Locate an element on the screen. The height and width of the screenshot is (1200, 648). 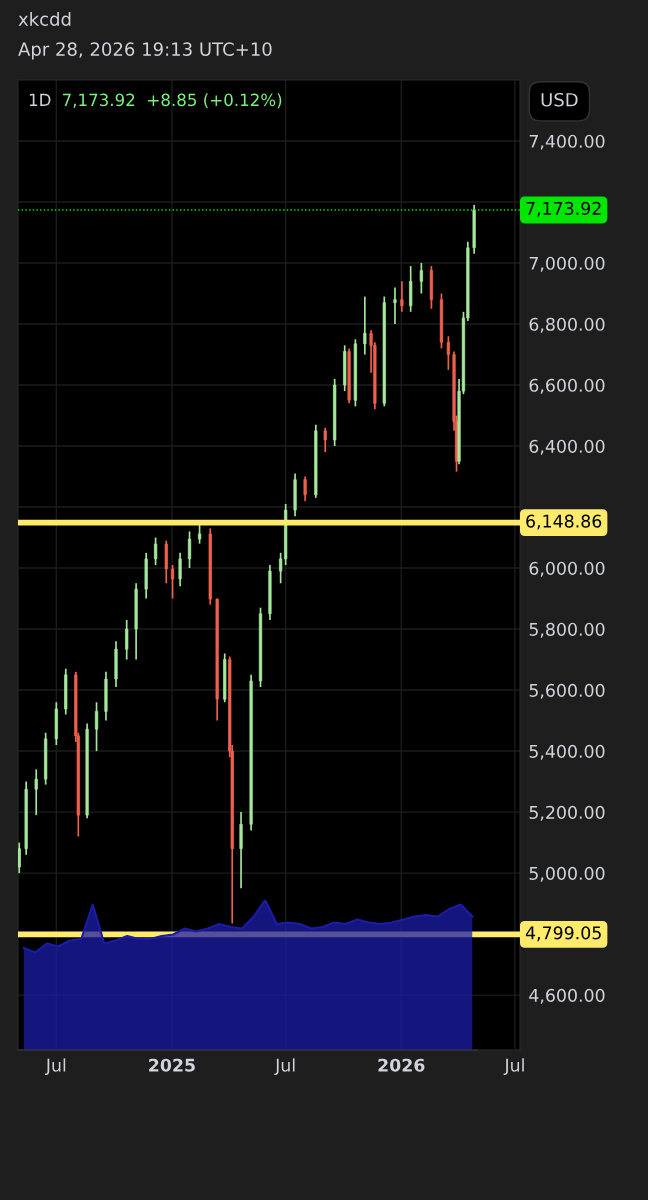
y-tick-label: 7,400.00 is located at coordinates (567, 142).